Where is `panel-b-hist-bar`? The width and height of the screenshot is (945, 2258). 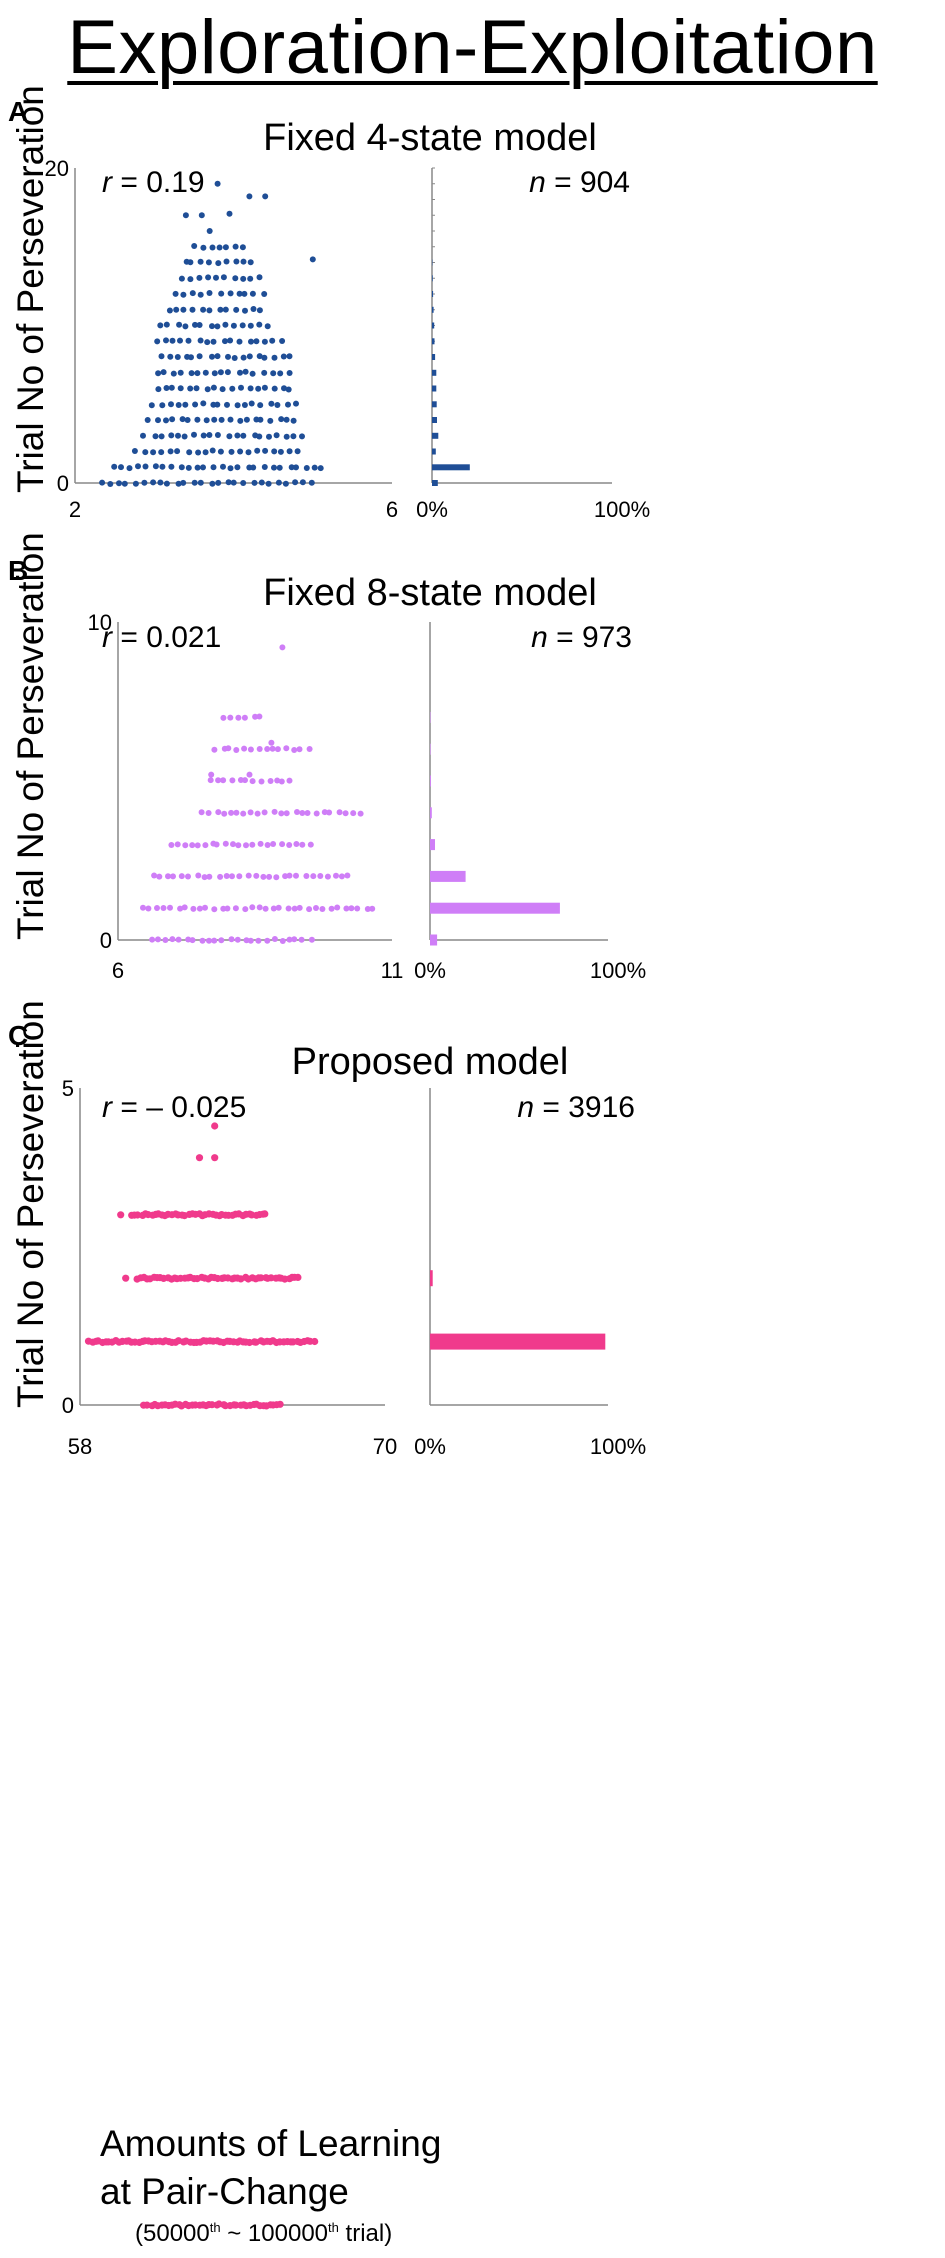 panel-b-hist-bar is located at coordinates (432, 845).